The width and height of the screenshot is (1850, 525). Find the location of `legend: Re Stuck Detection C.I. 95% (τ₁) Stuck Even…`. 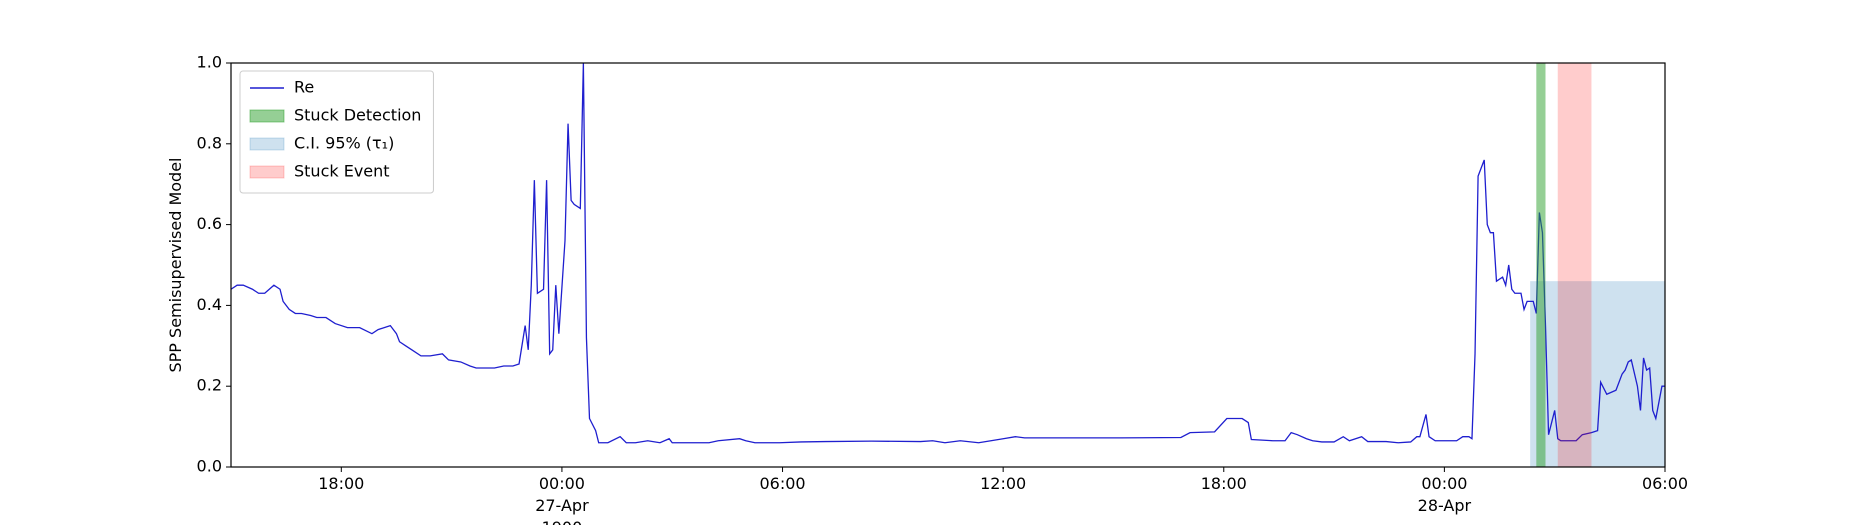

legend: Re Stuck Detection C.I. 95% (τ₁) Stuck Even… is located at coordinates (336, 132).